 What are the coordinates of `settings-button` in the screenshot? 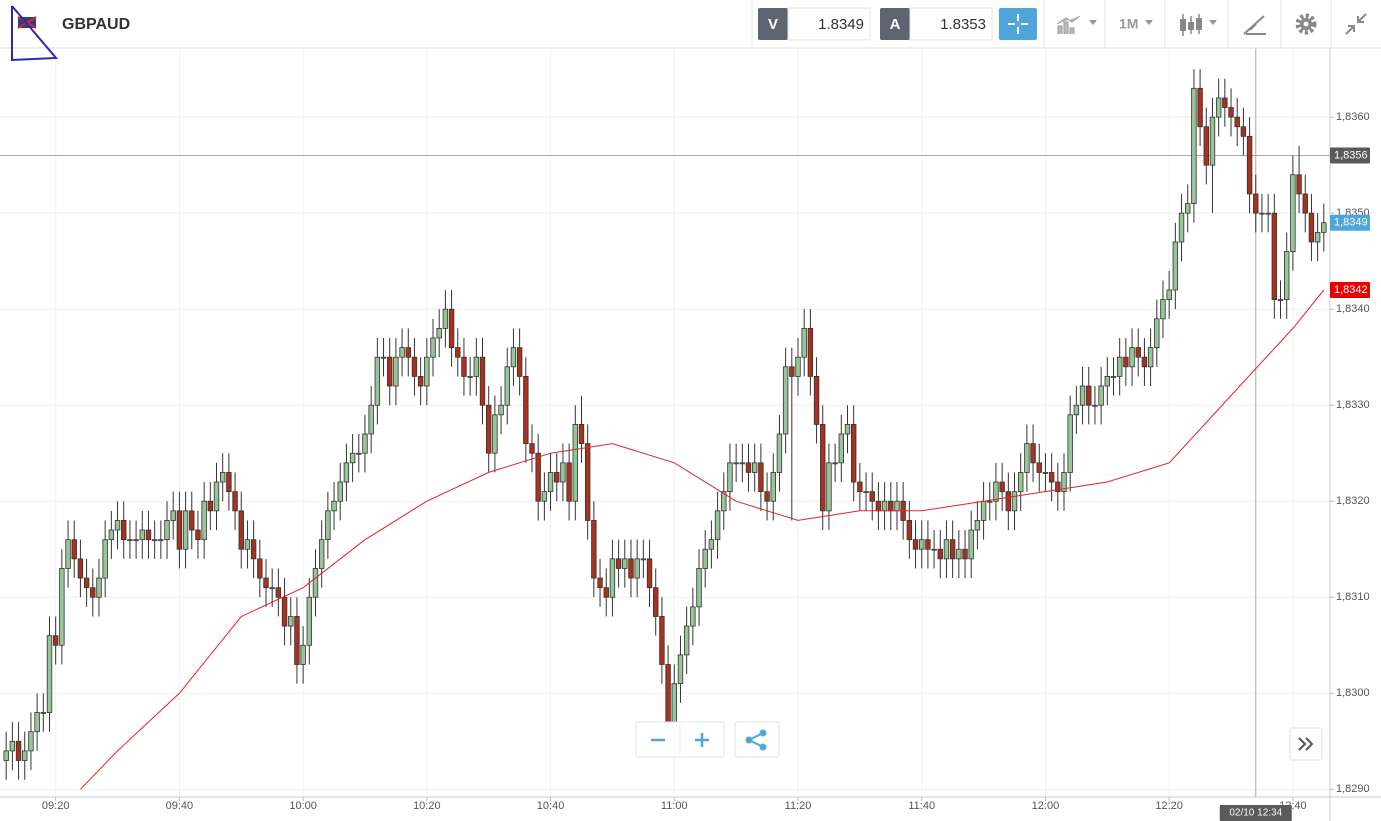 It's located at (1306, 24).